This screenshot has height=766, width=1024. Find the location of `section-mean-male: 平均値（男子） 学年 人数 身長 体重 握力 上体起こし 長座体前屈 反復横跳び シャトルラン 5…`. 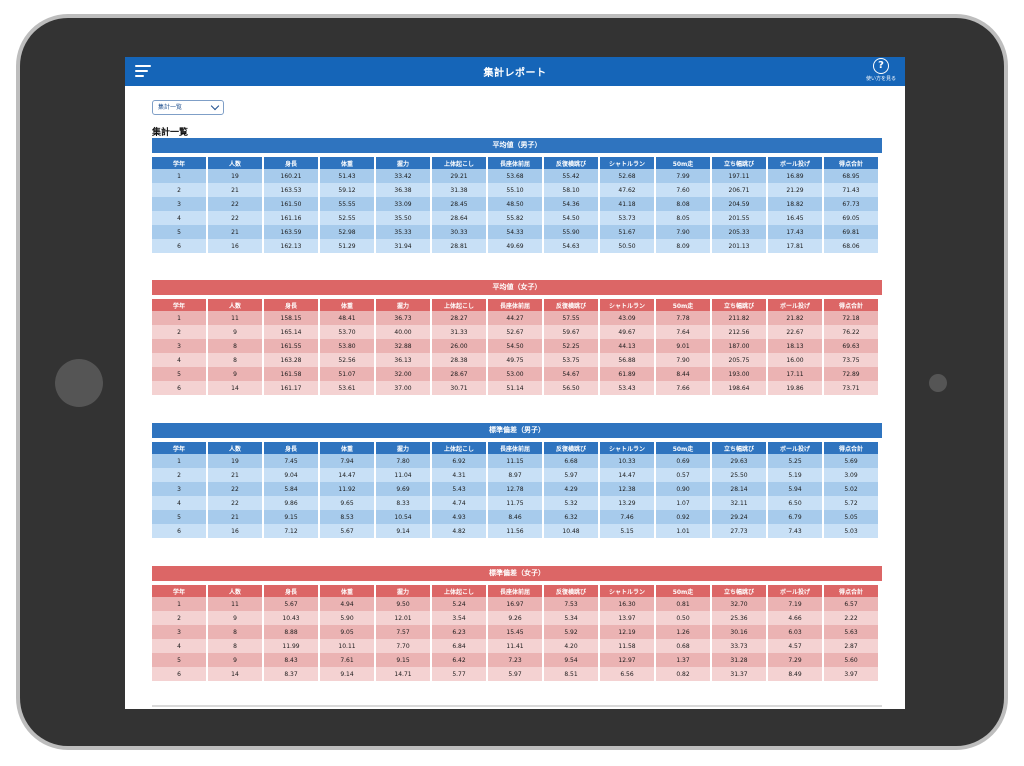

section-mean-male: 平均値（男子） 学年 人数 身長 体重 握力 上体起こし 長座体前屈 反復横跳び シャトルラン 5… is located at coordinates (517, 195).